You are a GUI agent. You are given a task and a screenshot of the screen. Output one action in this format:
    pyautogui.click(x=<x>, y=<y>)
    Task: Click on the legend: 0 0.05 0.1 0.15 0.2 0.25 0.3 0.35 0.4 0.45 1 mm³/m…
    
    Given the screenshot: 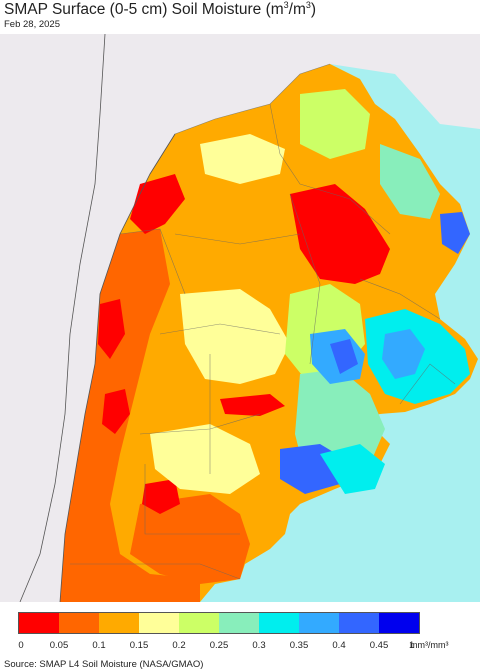 What is the action you would take?
    pyautogui.click(x=240, y=637)
    